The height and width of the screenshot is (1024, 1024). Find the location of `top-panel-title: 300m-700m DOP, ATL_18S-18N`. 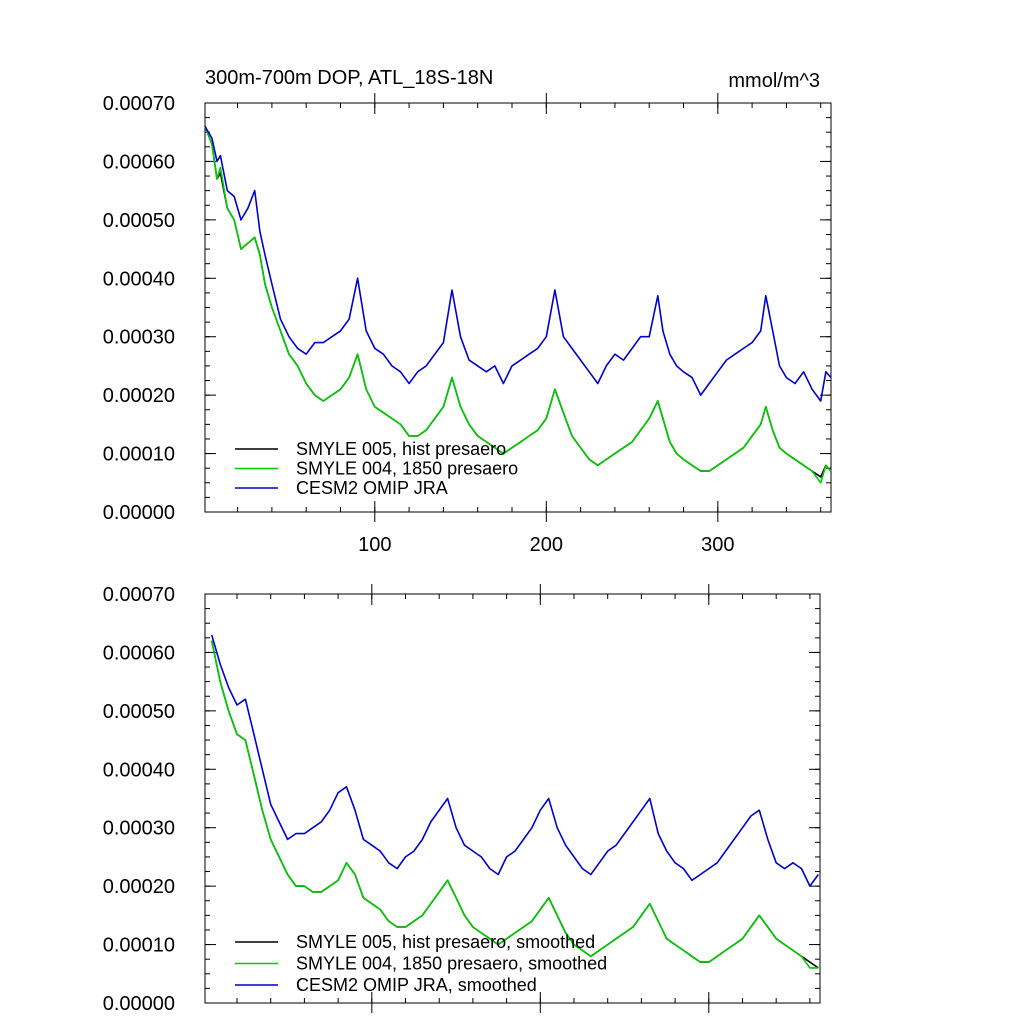

top-panel-title: 300m-700m DOP, ATL_18S-18N is located at coordinates (349, 78).